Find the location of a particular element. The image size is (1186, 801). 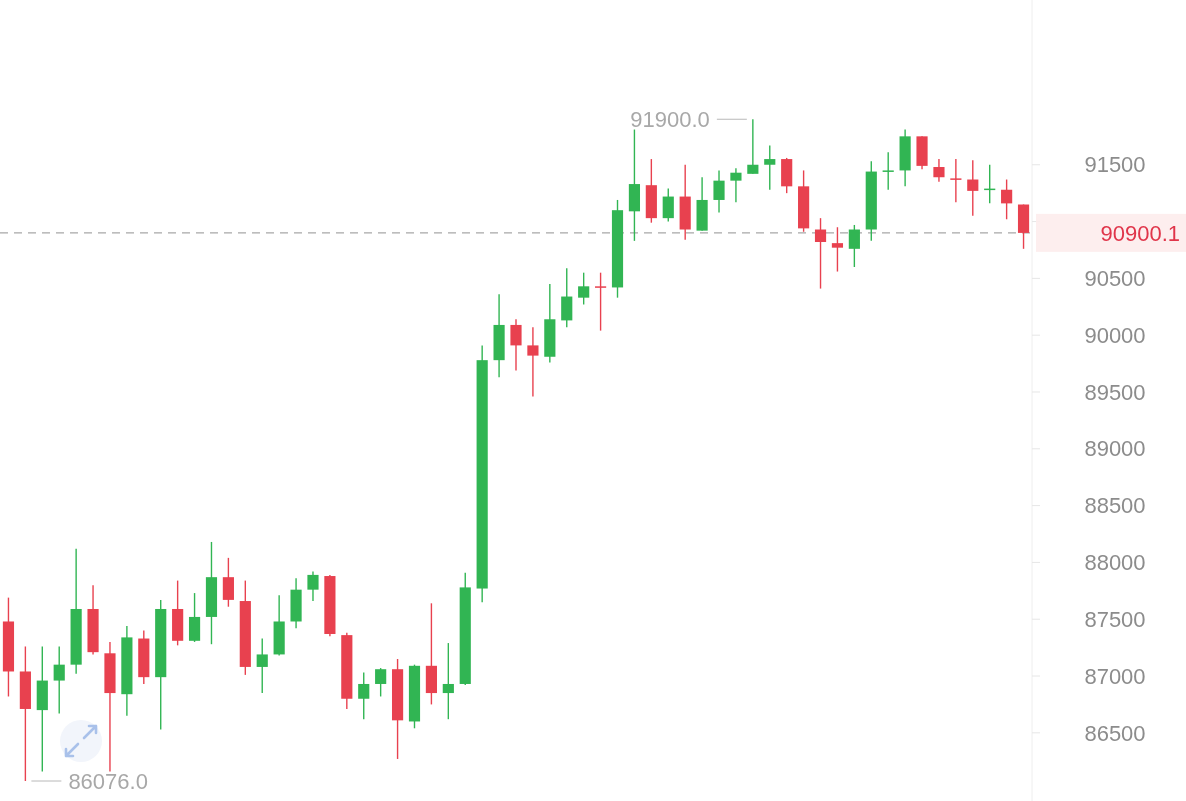

y-tick-label: 88500 is located at coordinates (1115, 506).